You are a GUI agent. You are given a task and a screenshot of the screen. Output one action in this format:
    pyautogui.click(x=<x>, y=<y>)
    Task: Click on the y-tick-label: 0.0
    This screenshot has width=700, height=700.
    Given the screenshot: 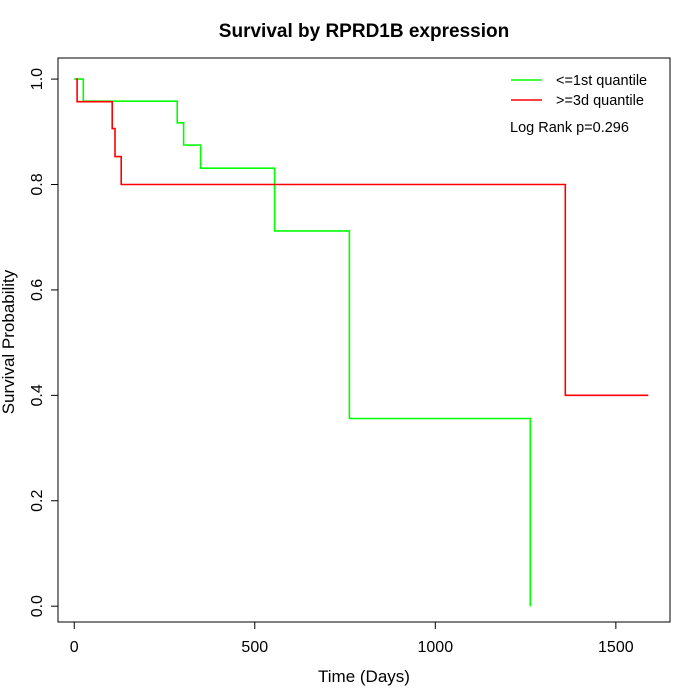 What is the action you would take?
    pyautogui.click(x=37, y=606)
    